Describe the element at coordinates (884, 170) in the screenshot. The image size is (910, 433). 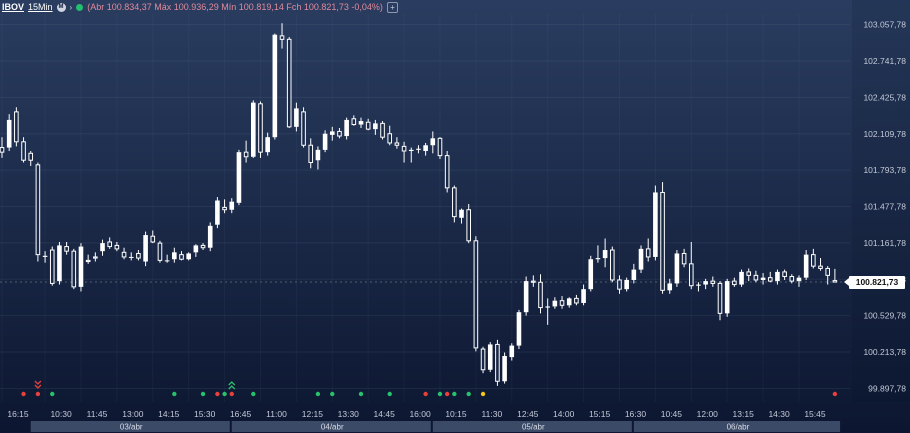
I see `y-tick-label: 101.793,78` at that location.